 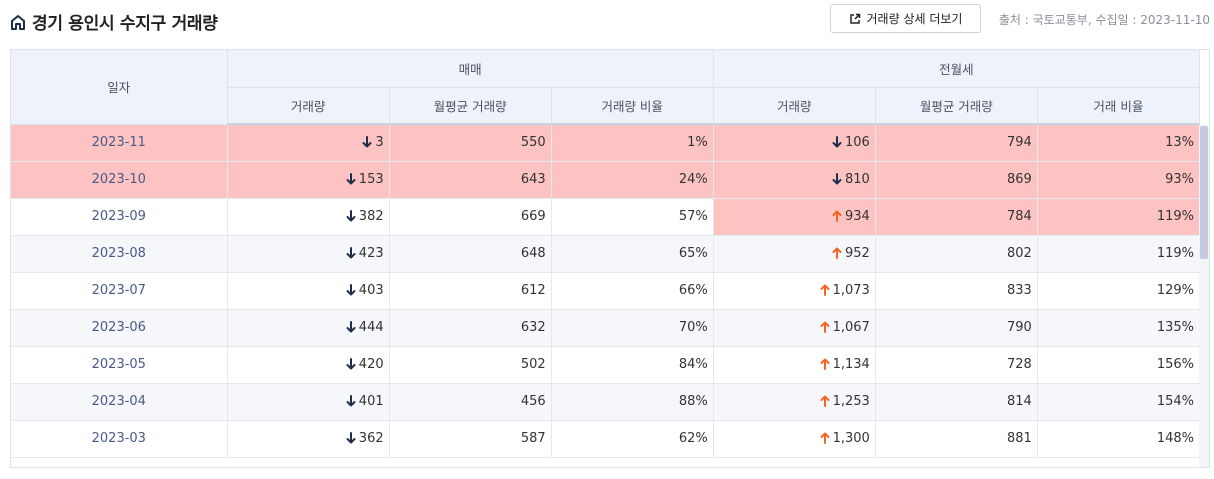 What do you see at coordinates (1019, 290) in the screenshot?
I see `rent-average-cell-value: 833` at bounding box center [1019, 290].